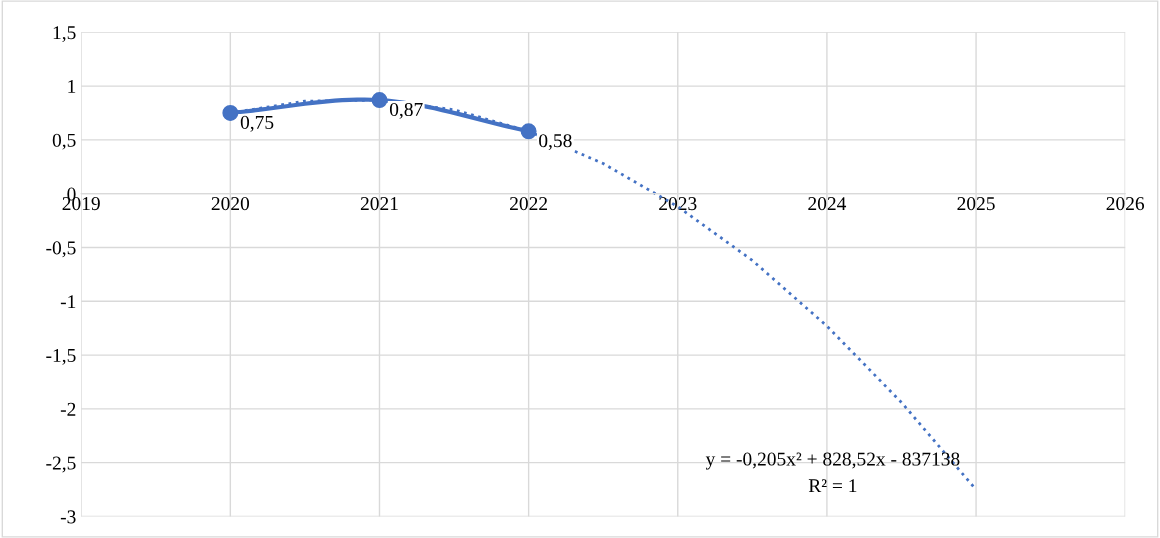 The image size is (1160, 538). What do you see at coordinates (827, 204) in the screenshot?
I see `x-tick-label: 2024` at bounding box center [827, 204].